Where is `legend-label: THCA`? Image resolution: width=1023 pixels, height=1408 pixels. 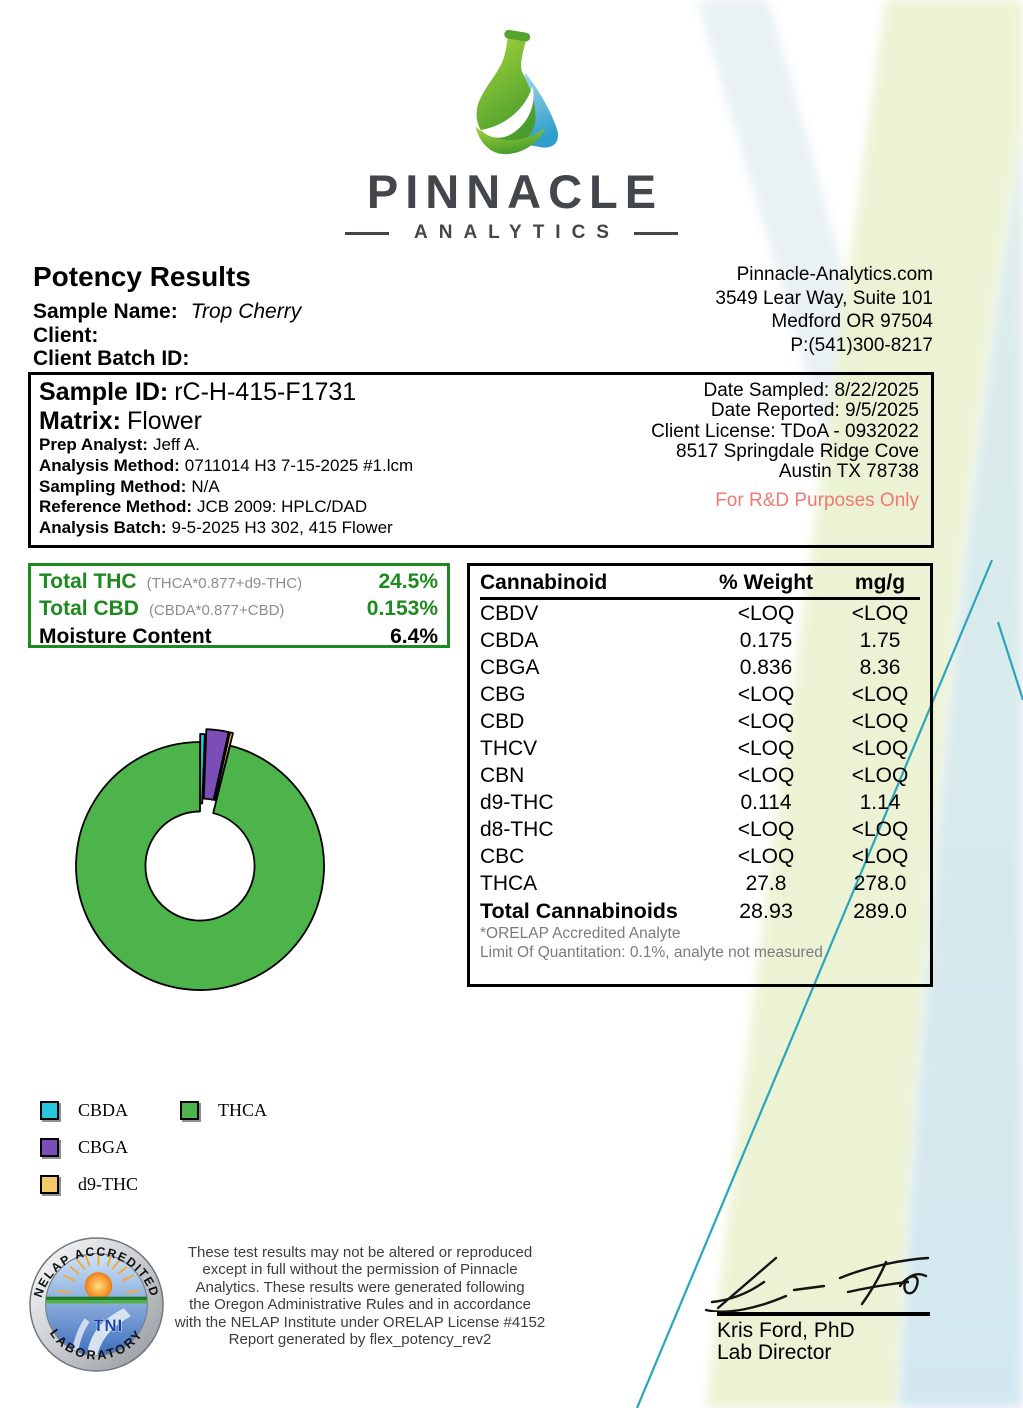
legend-label: THCA is located at coordinates (242, 1110).